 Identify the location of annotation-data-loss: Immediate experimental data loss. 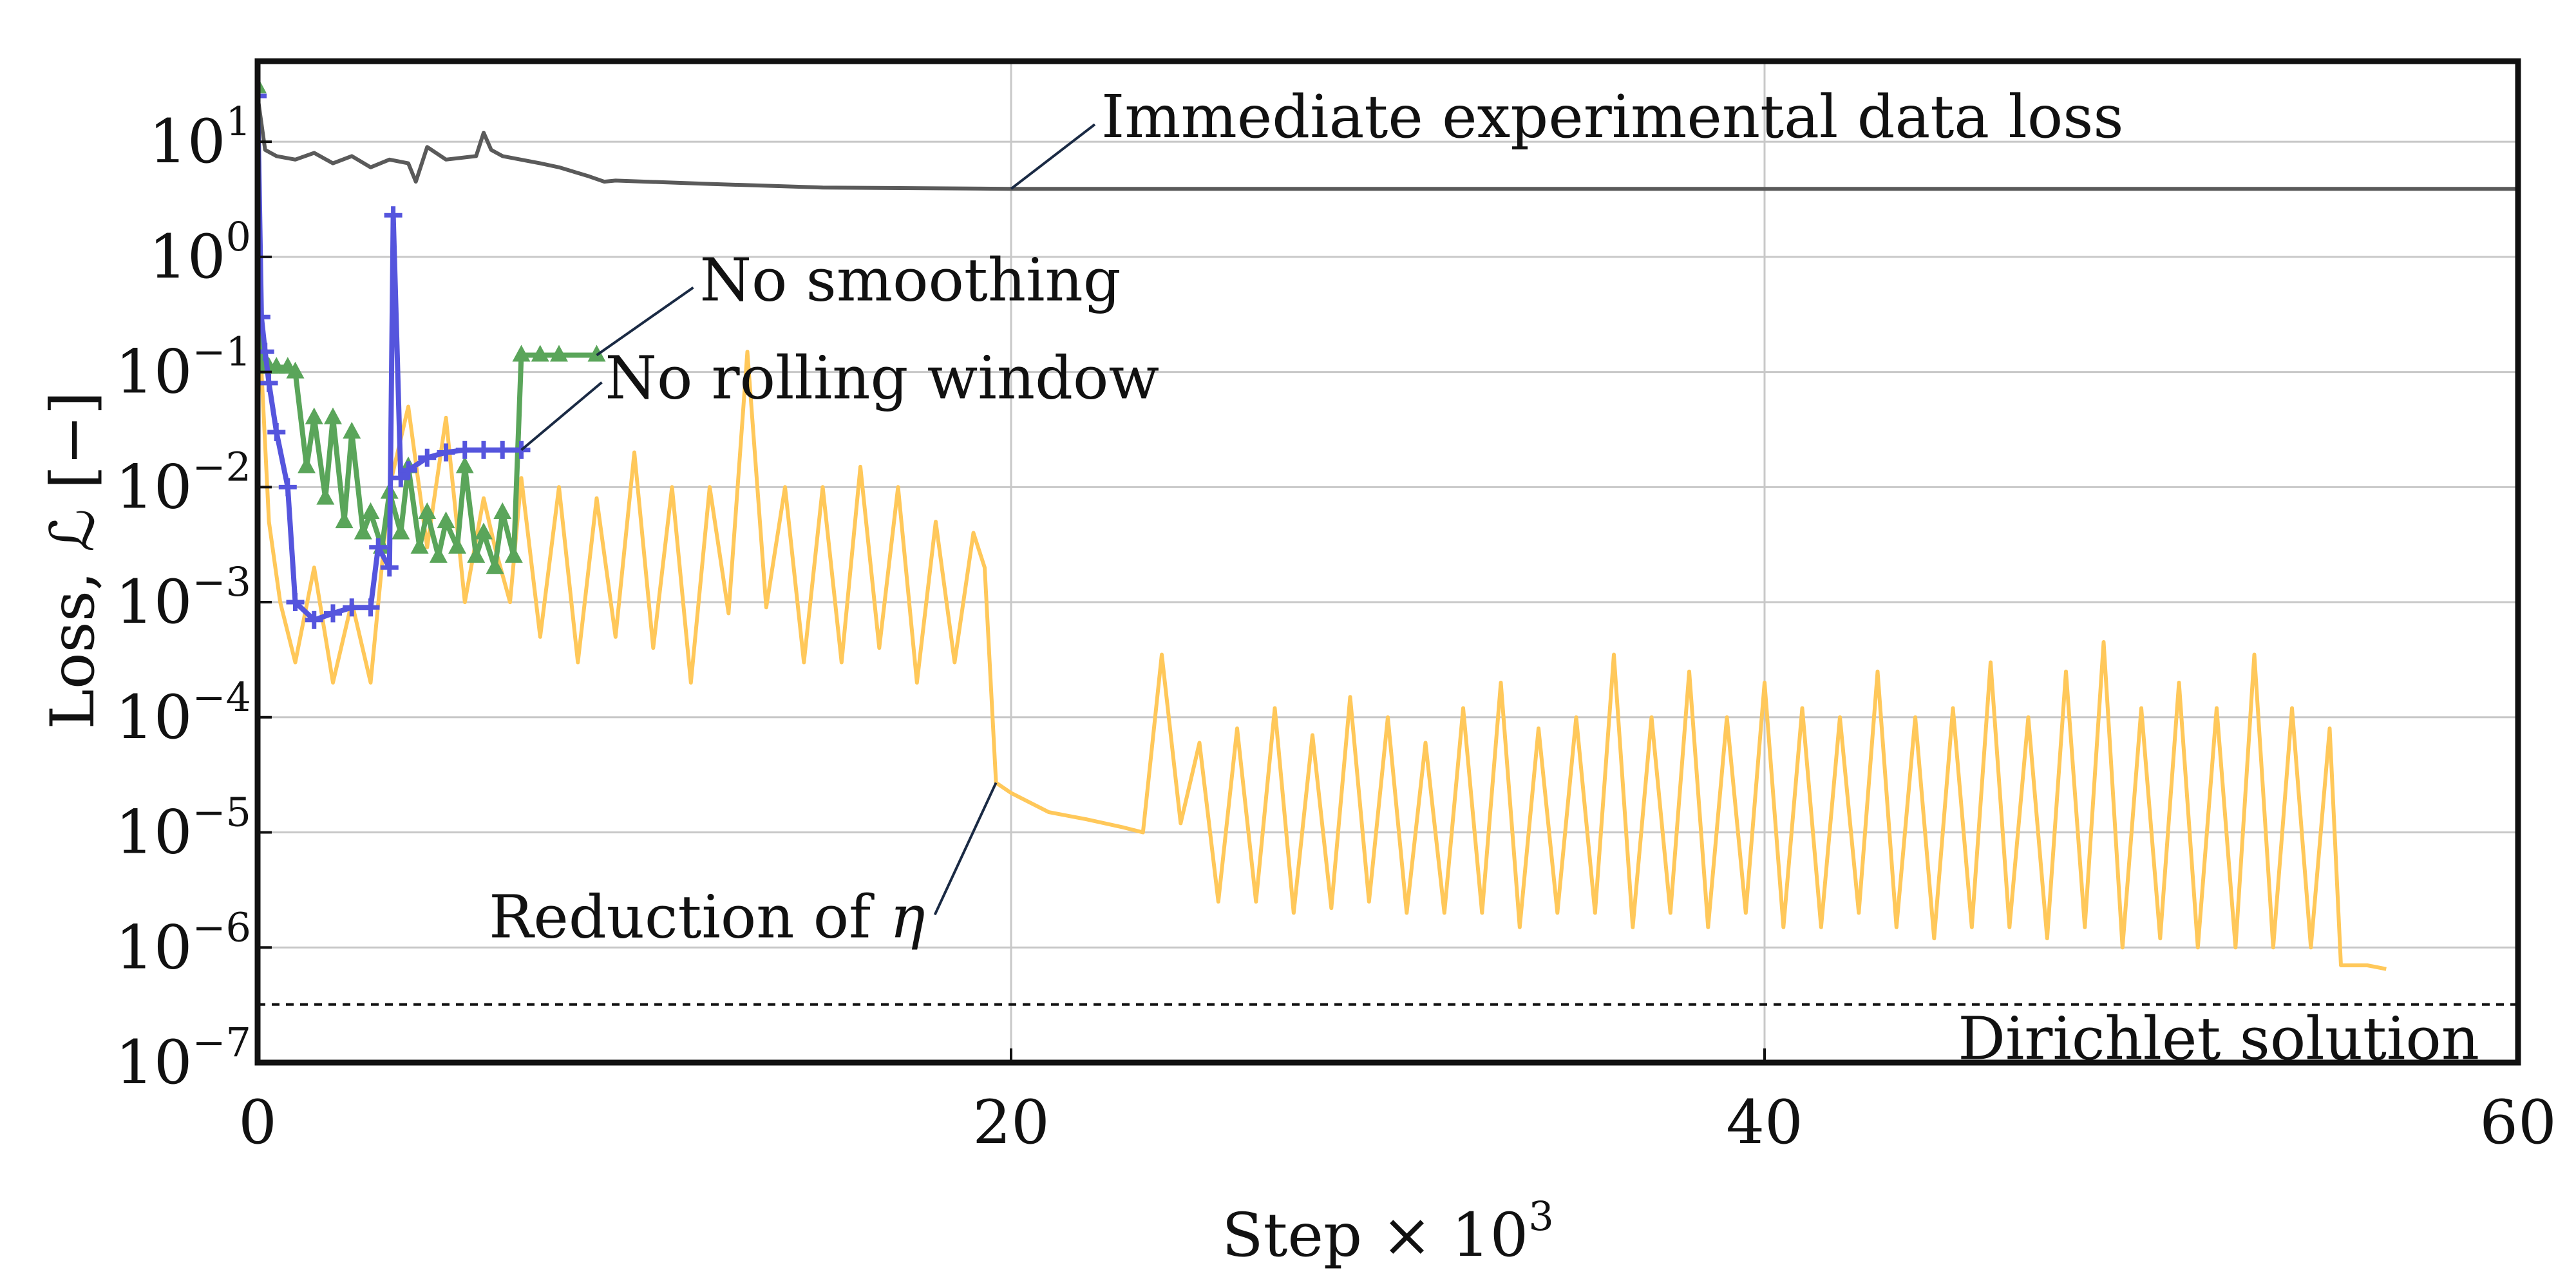
(1612, 116).